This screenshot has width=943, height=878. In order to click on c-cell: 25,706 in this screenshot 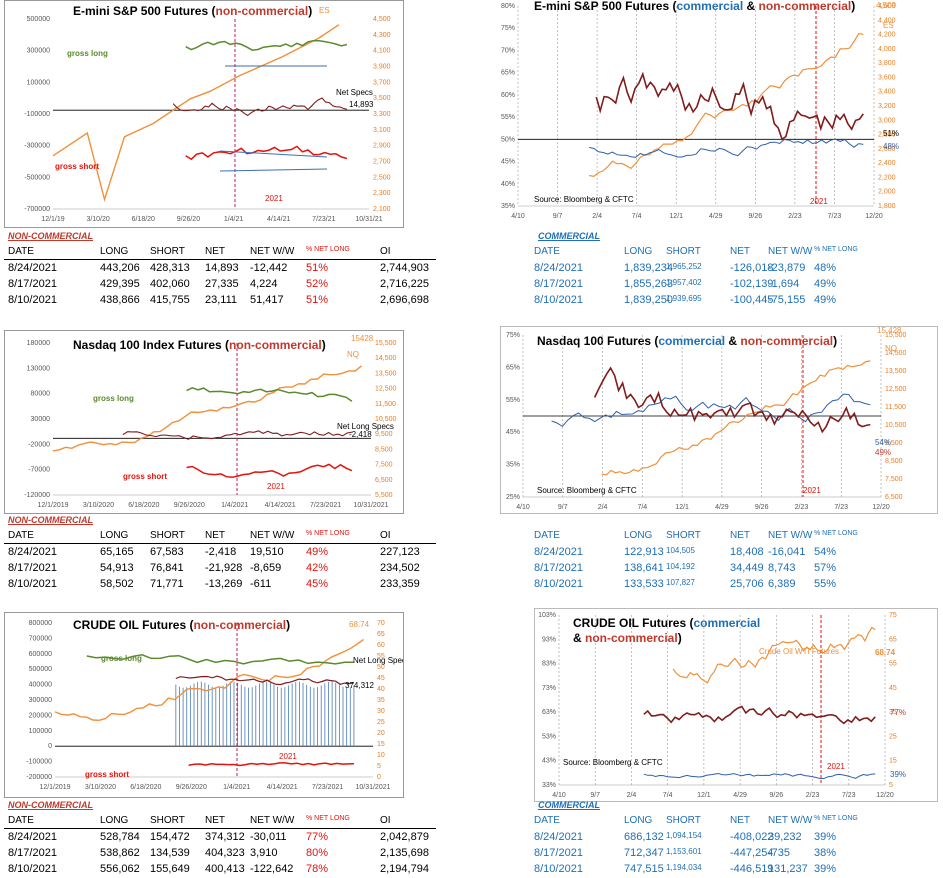, I will do `click(747, 584)`.